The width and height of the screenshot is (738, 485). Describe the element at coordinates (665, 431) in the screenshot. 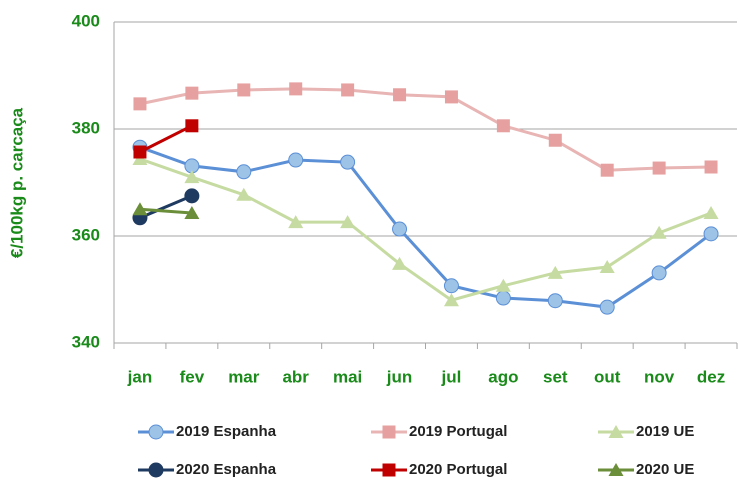

I see `legend-label: 2019 UE` at that location.